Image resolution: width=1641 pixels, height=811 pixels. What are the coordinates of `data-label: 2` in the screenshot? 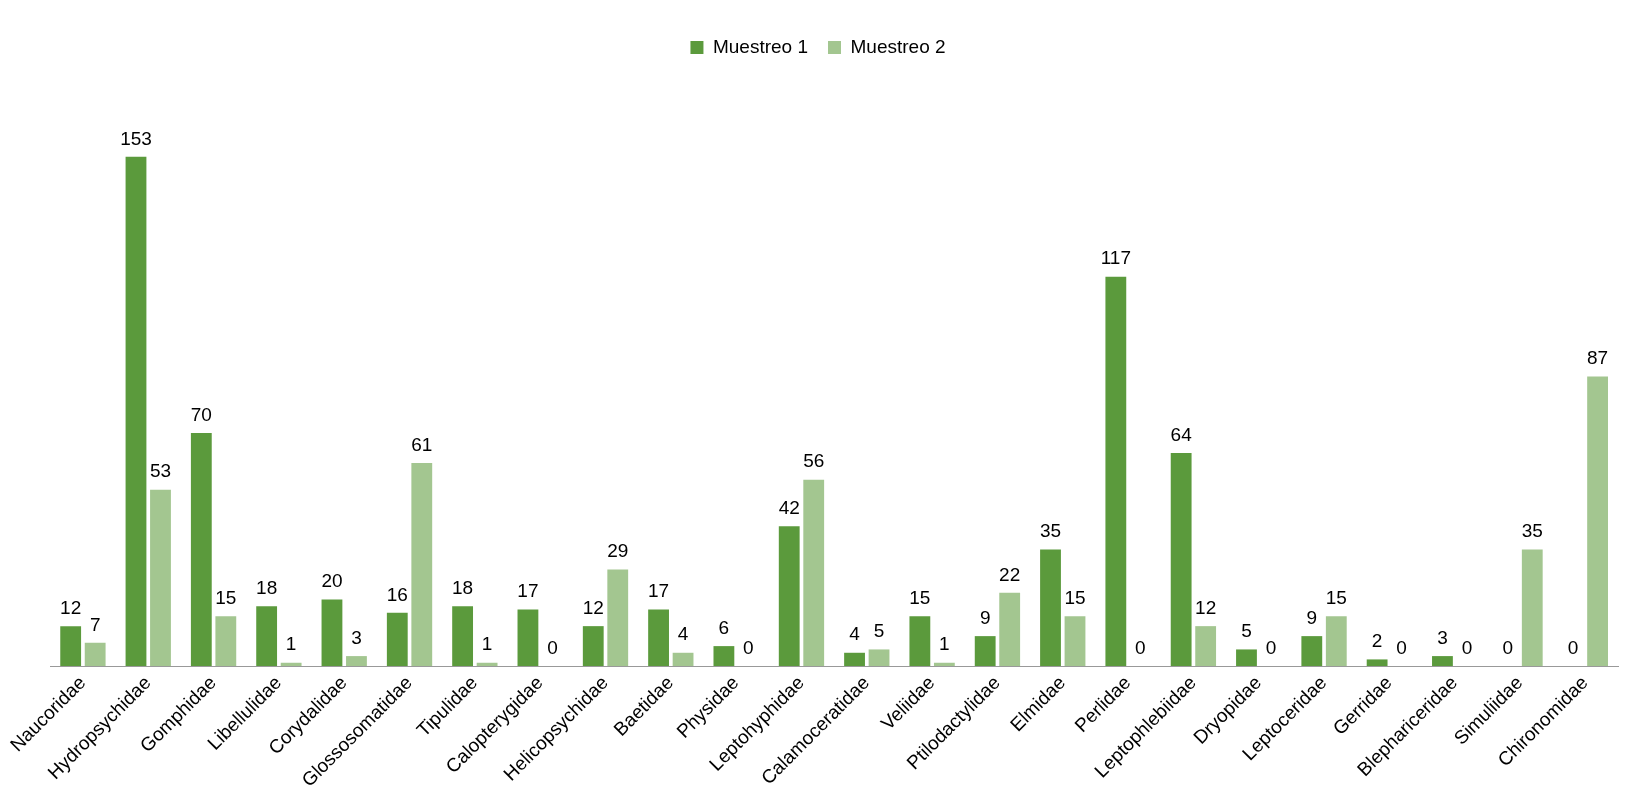 It's located at (1377, 641).